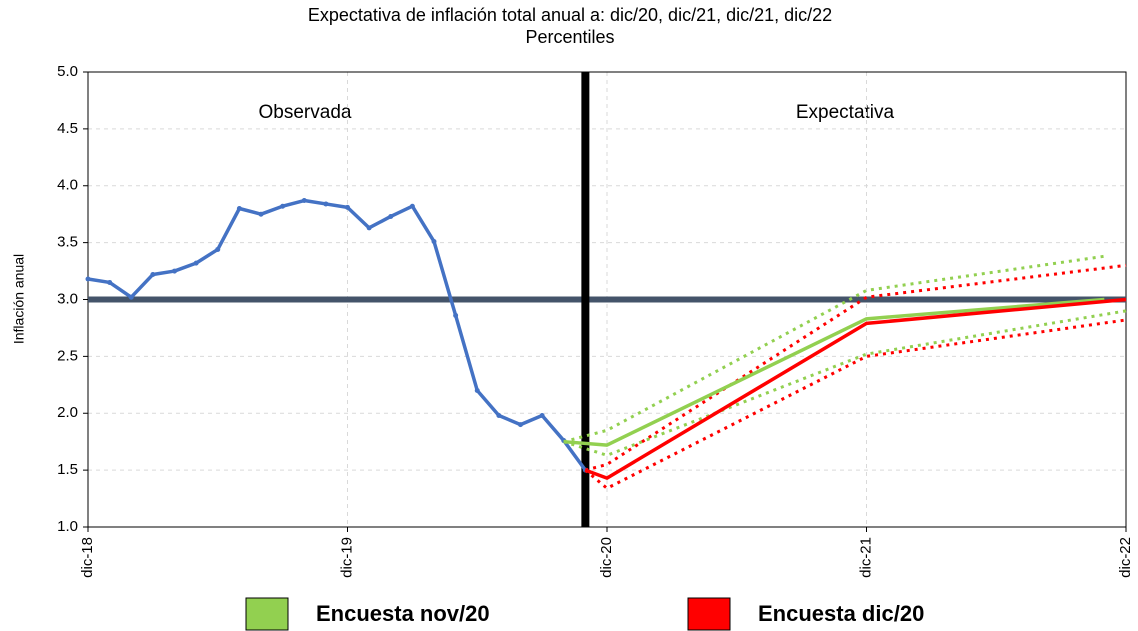  I want to click on annotation: Observada, so click(305, 112).